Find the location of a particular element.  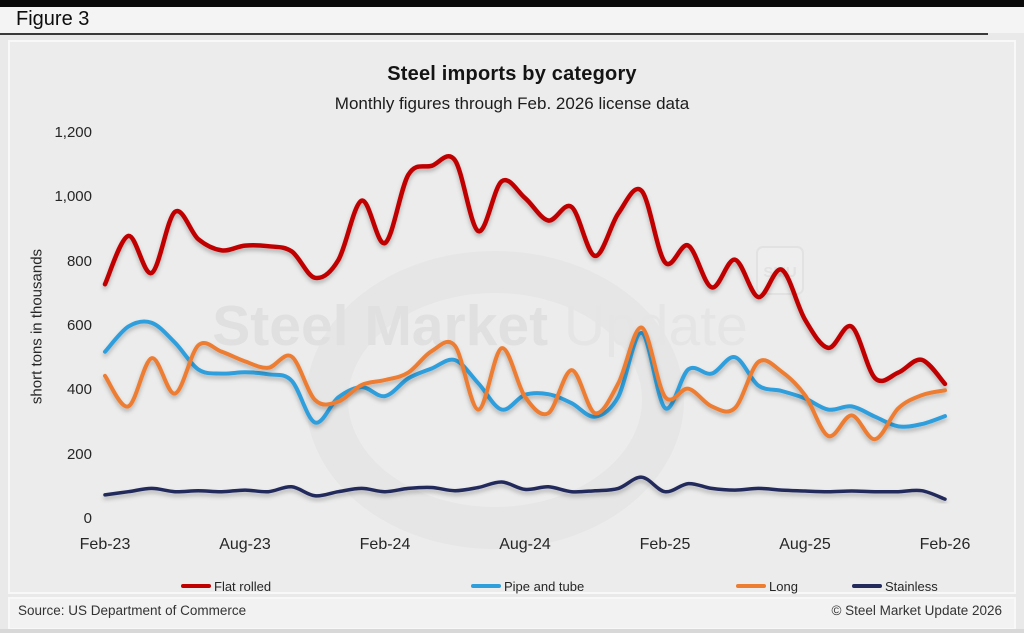

bottom-edge-band is located at coordinates (512, 631).